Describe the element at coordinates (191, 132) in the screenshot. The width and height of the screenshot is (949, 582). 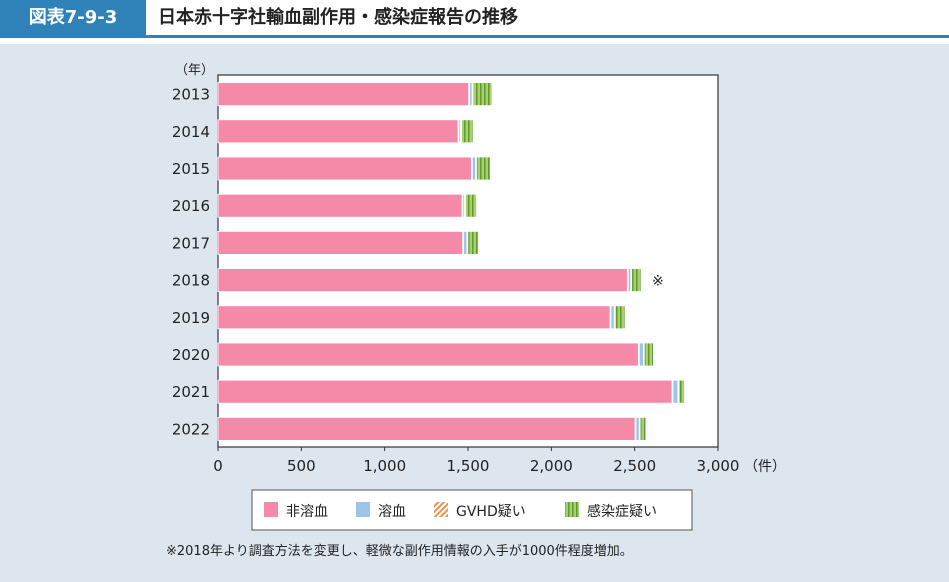
I see `y-tick-label: 2014` at that location.